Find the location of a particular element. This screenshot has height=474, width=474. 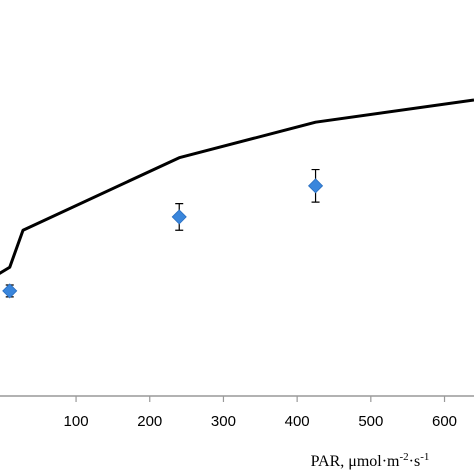

x-tick-label-1: 200 is located at coordinates (149, 421).